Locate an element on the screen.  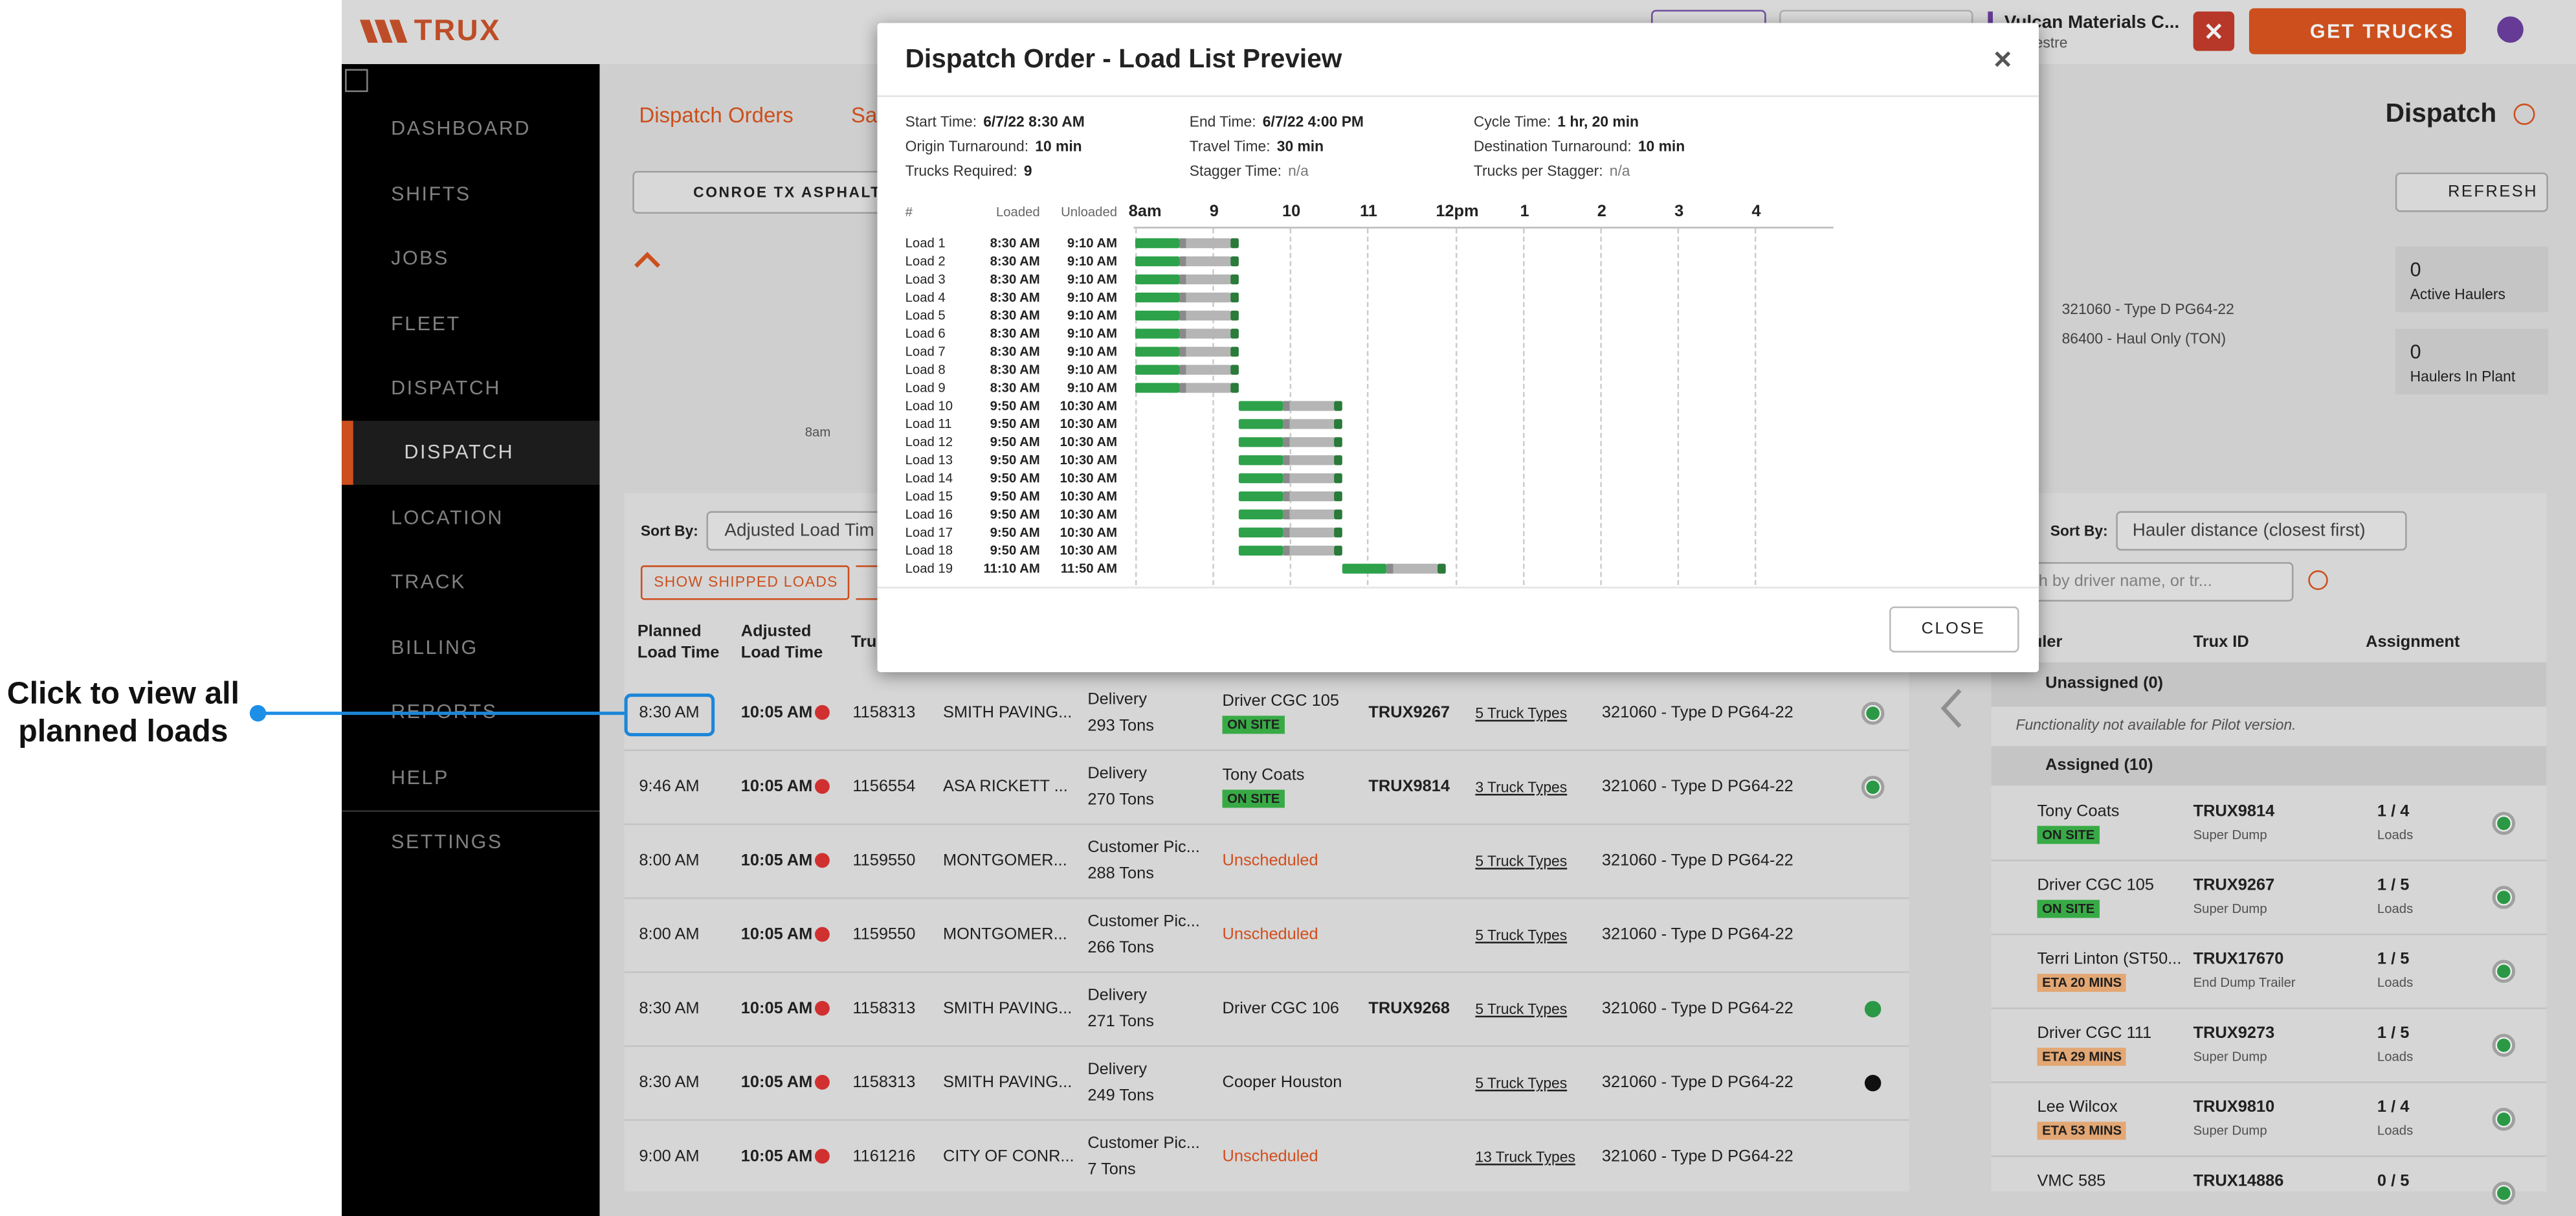
chevron-up is located at coordinates (647, 259).